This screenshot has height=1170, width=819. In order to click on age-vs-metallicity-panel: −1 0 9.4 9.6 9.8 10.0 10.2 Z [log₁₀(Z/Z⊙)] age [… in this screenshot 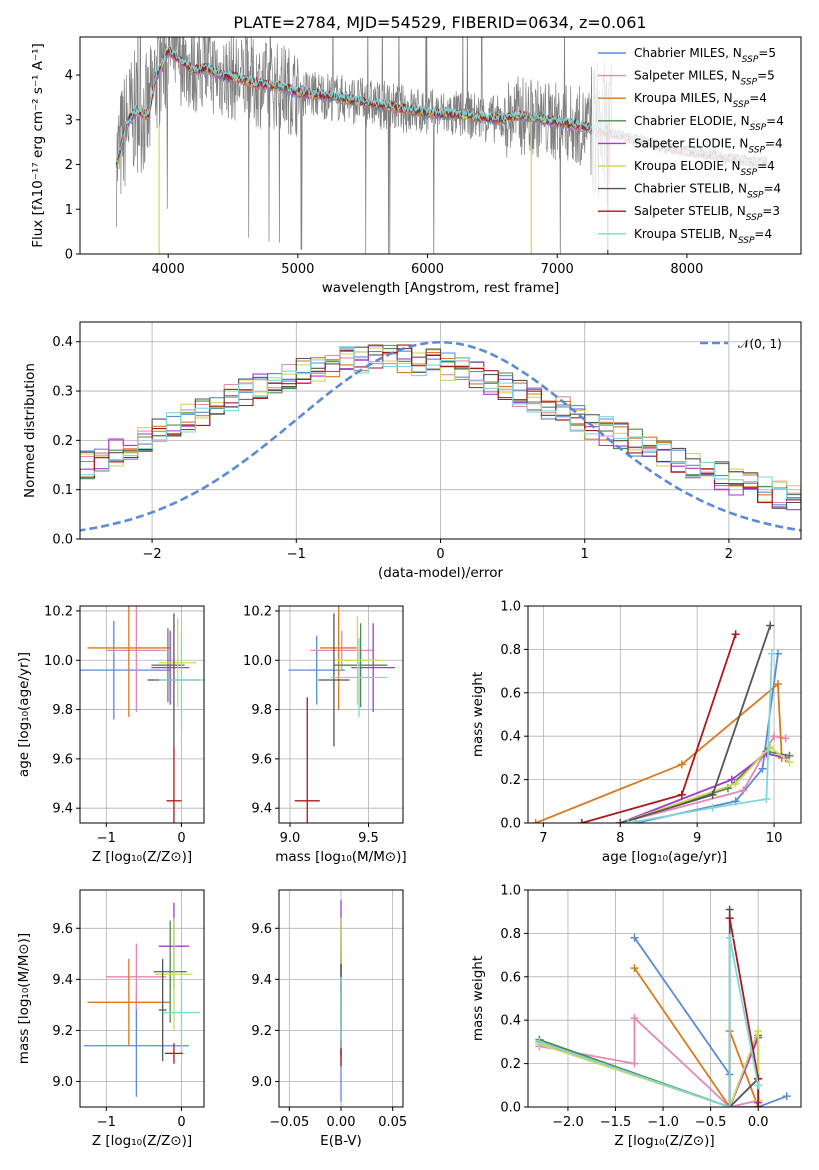, I will do `click(110, 734)`.